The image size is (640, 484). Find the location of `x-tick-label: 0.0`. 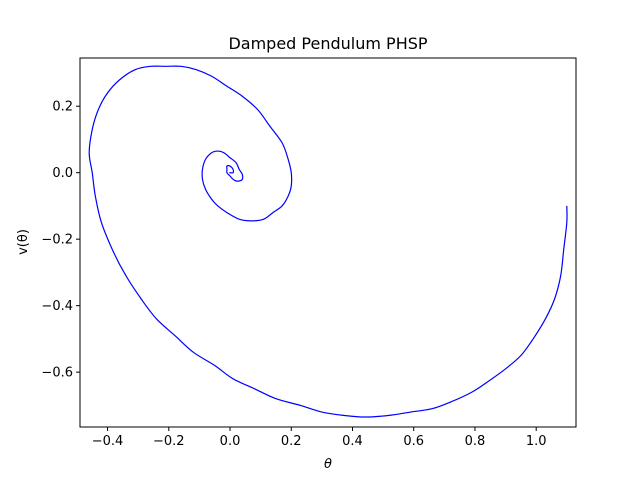

x-tick-label: 0.0 is located at coordinates (230, 441).